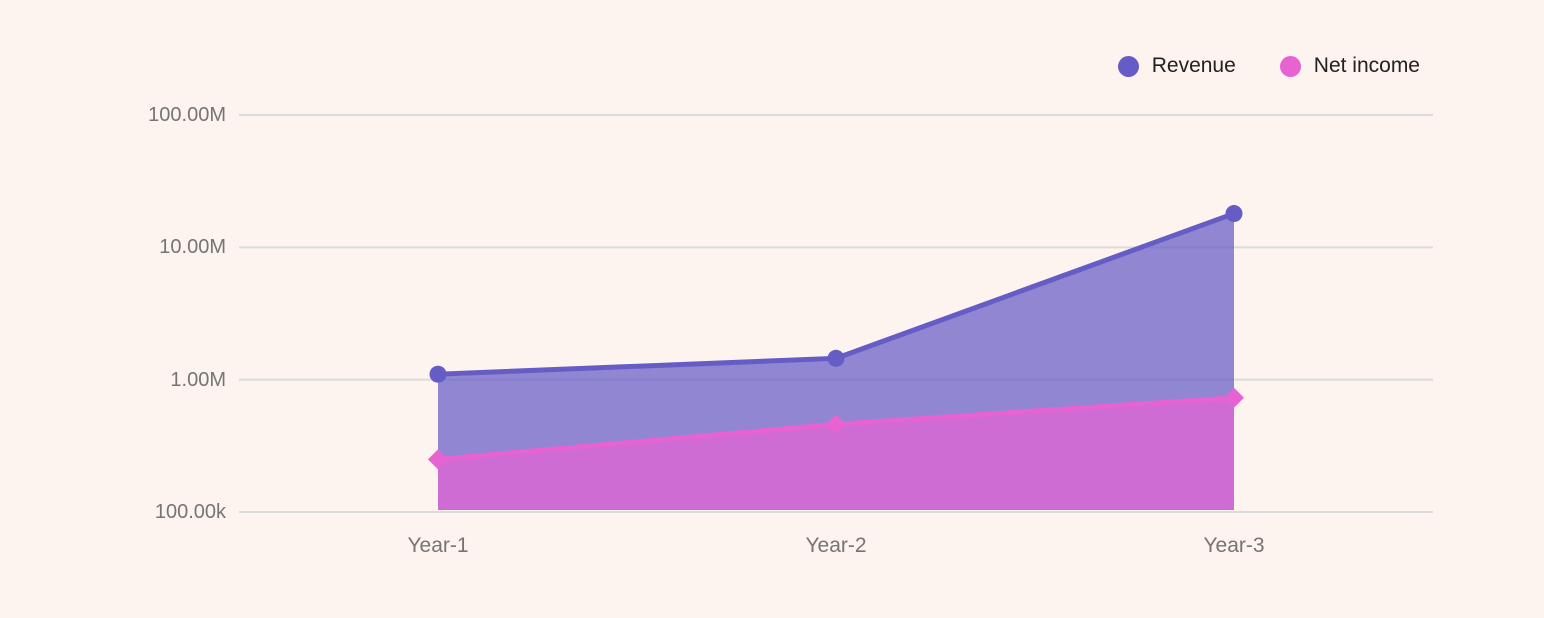  What do you see at coordinates (198, 380) in the screenshot?
I see `y-axis-tick-1m: 1.00M` at bounding box center [198, 380].